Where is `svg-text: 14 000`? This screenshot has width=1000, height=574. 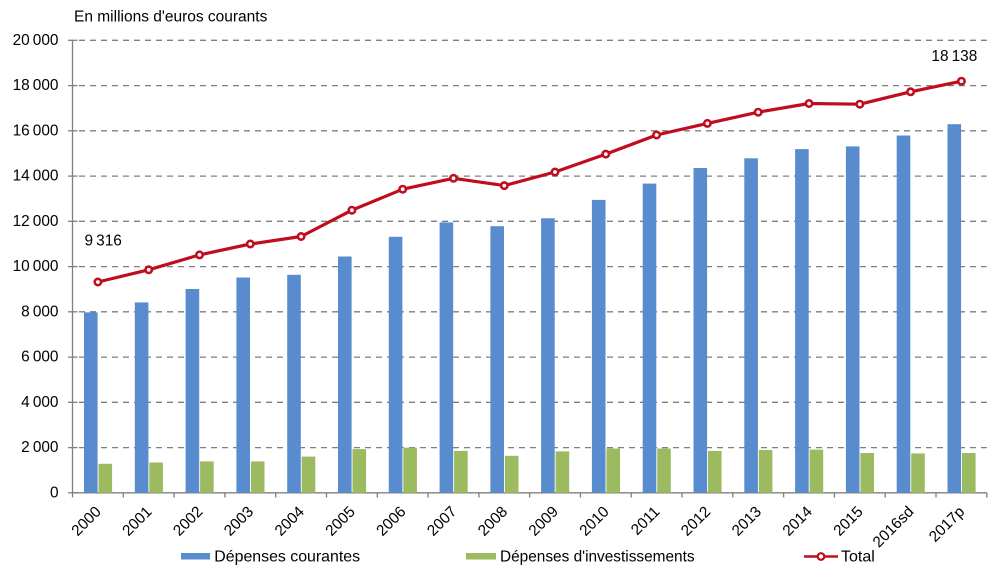 svg-text: 14 000 is located at coordinates (36, 176).